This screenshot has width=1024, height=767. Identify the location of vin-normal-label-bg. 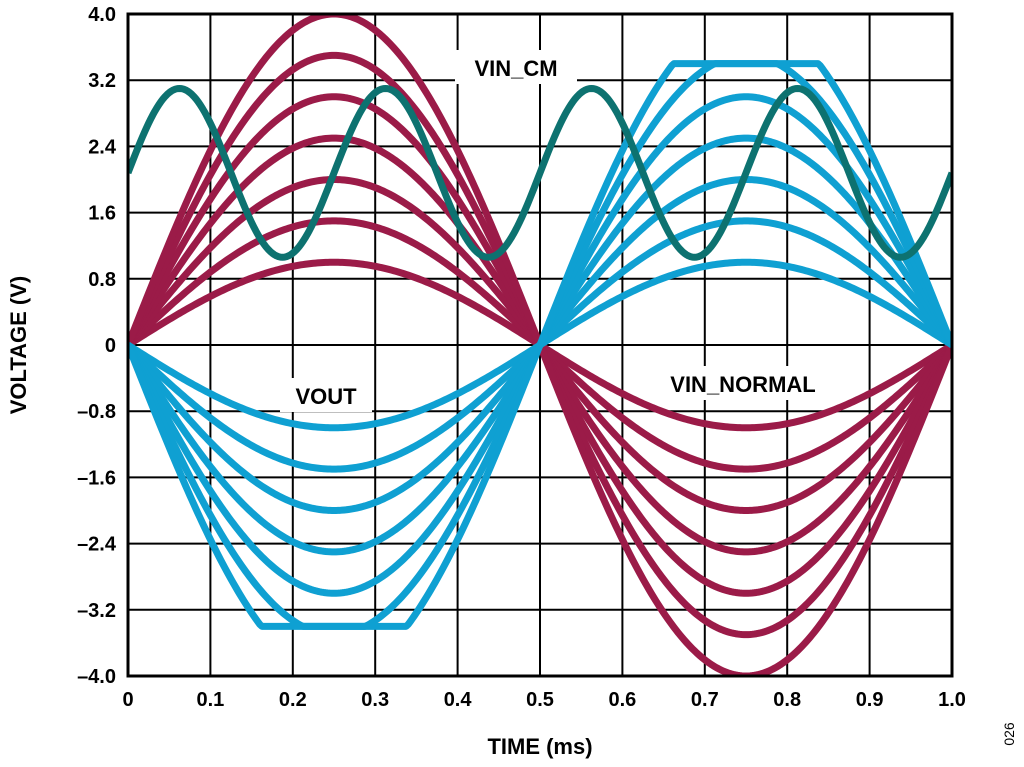
(743, 383).